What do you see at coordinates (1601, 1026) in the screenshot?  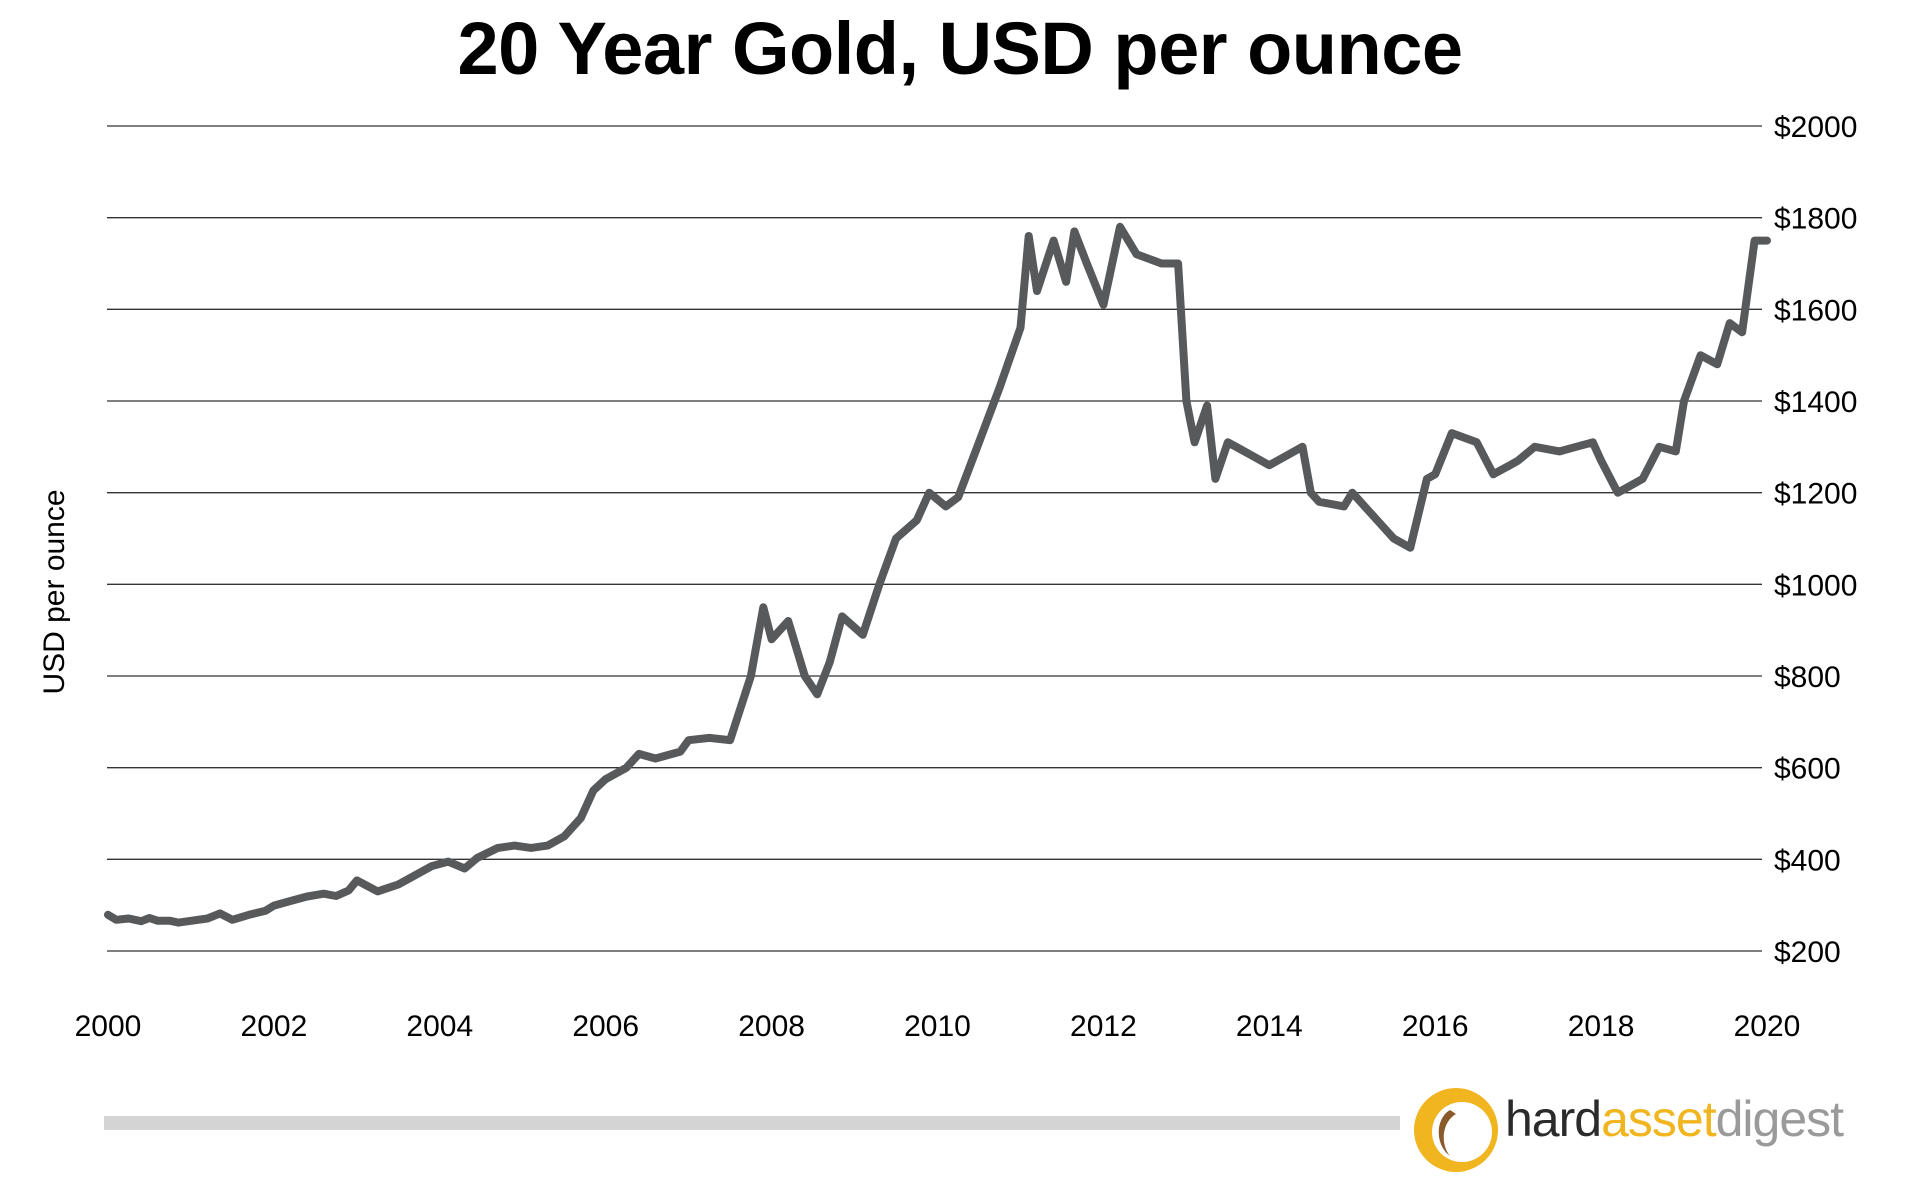 I see `x-tick-label: 2018` at bounding box center [1601, 1026].